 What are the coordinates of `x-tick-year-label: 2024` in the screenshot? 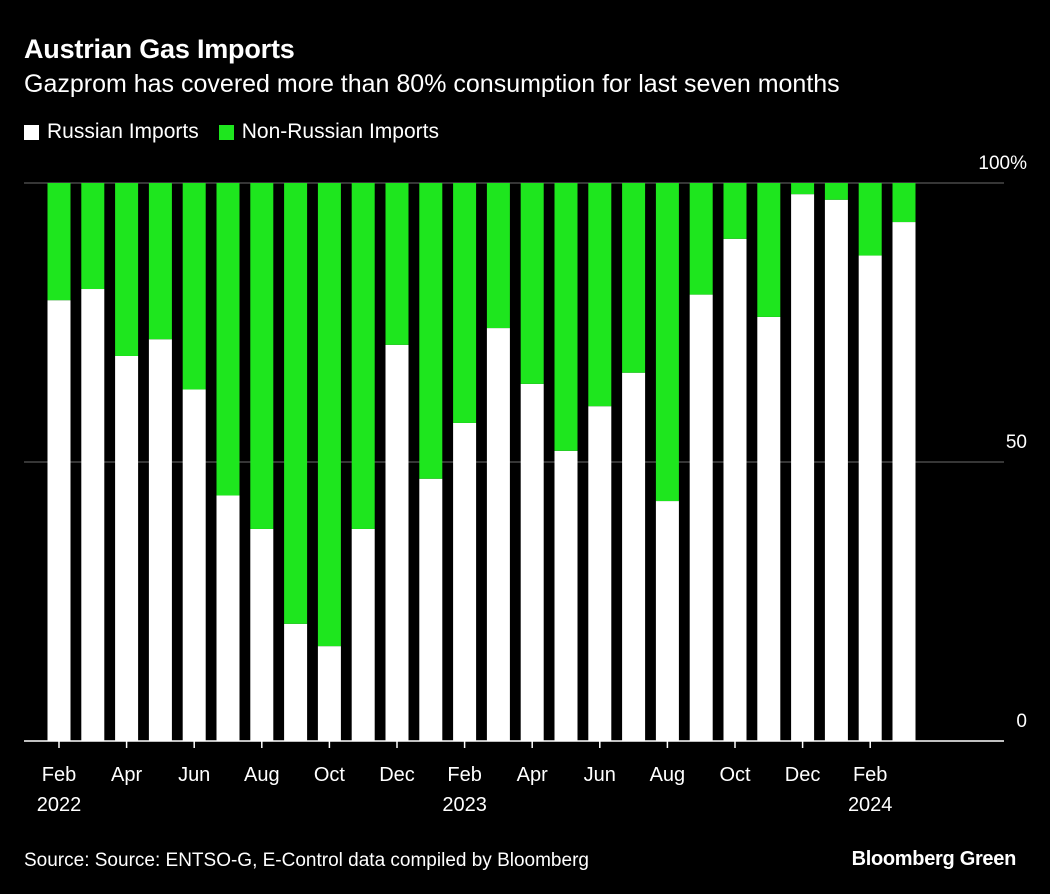 It's located at (870, 805).